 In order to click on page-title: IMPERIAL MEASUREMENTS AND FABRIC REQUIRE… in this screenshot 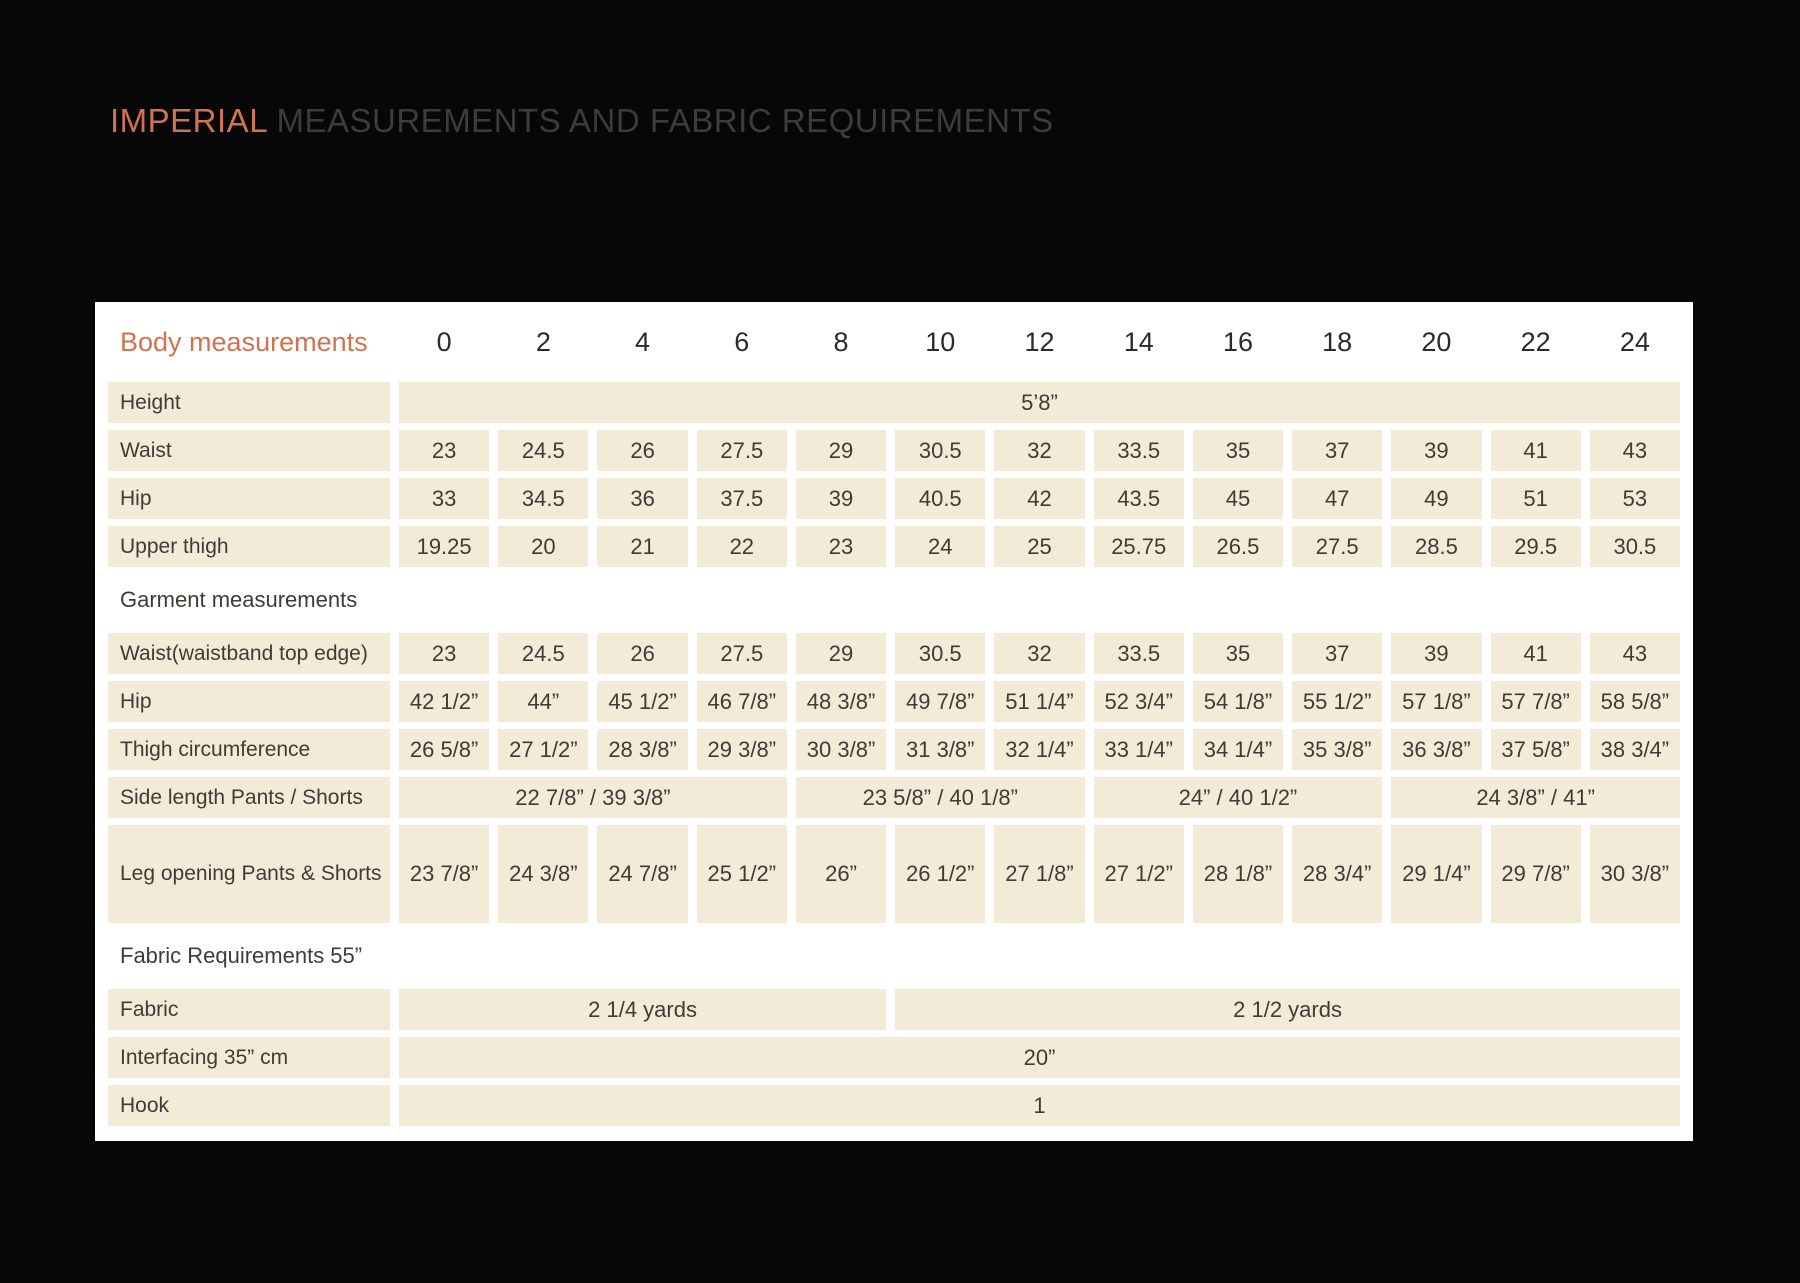, I will do `click(582, 121)`.